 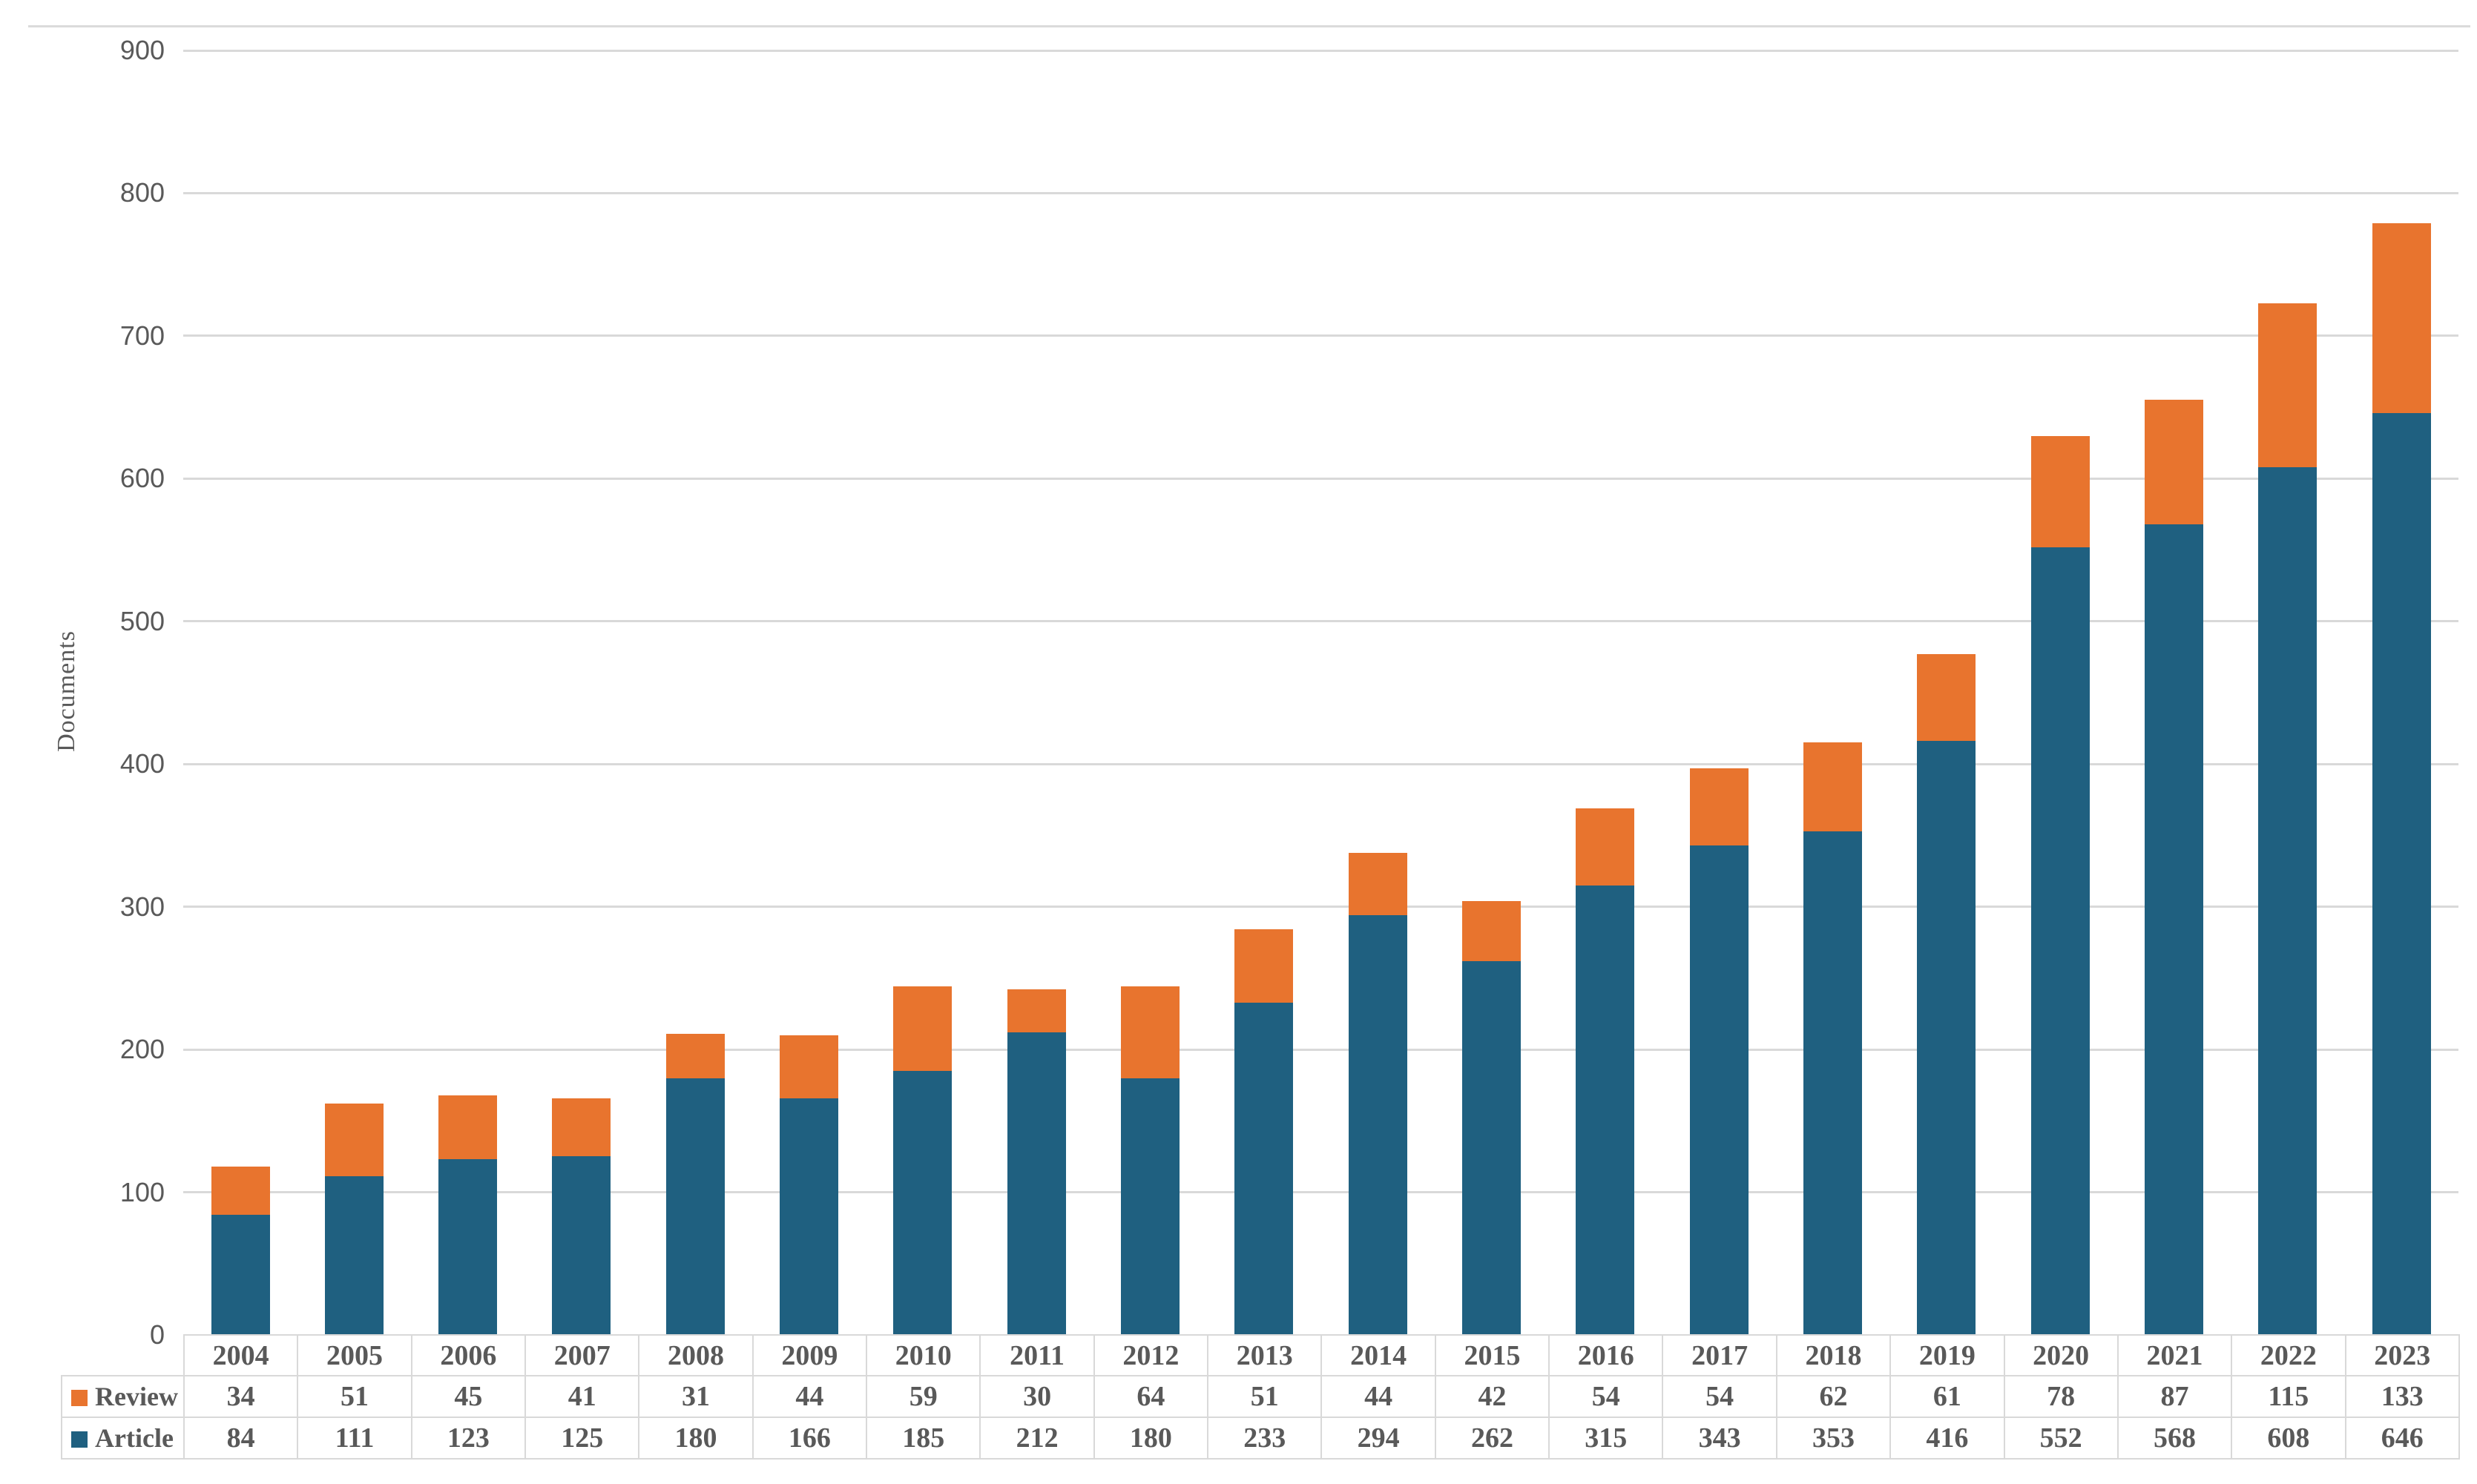 I want to click on bar-review-2007, so click(x=582, y=1127).